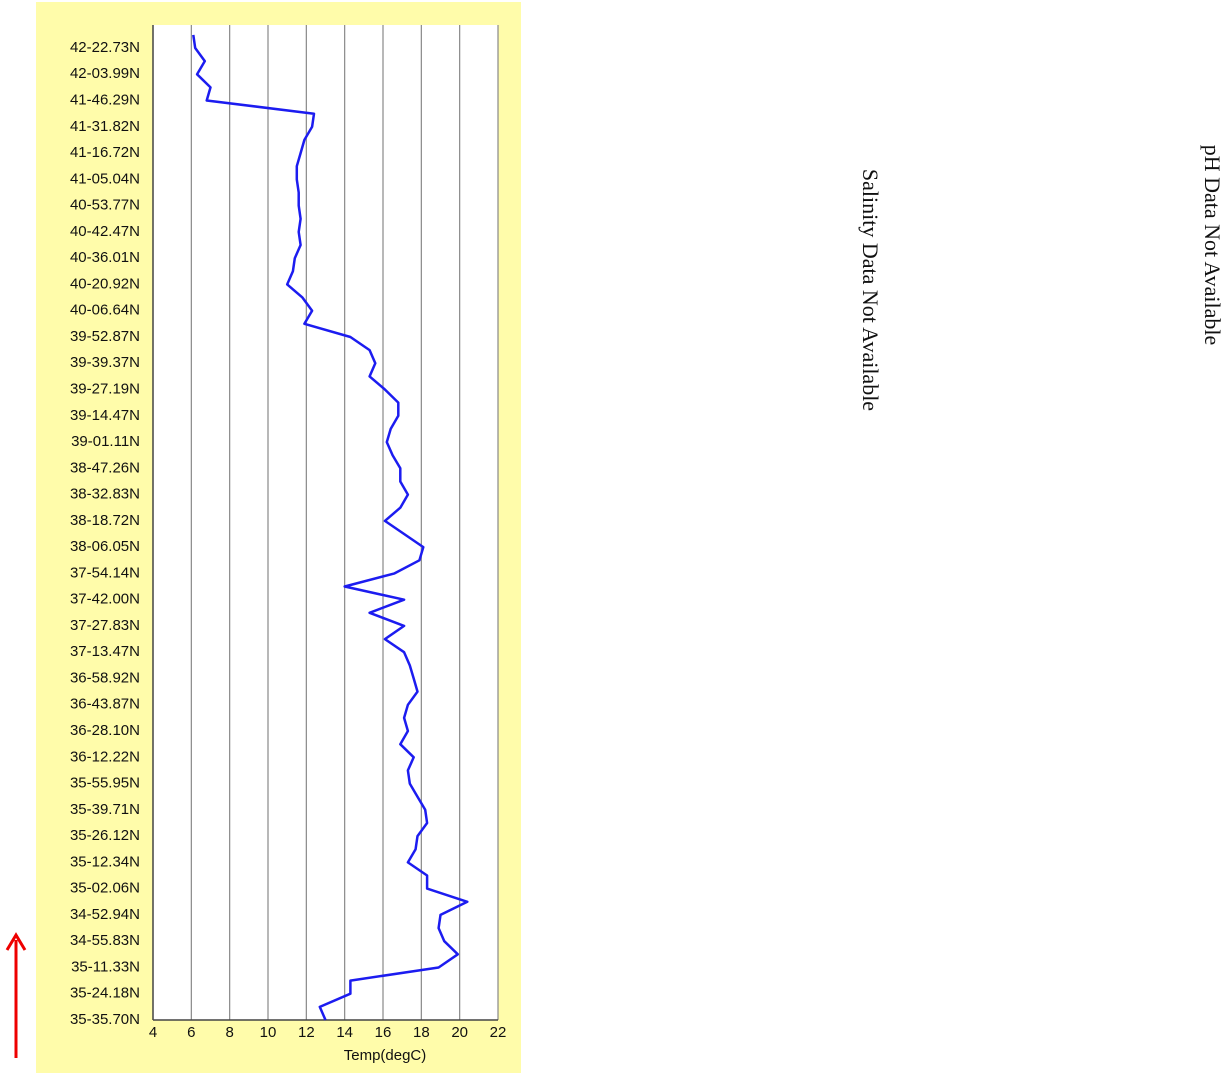 The image size is (1231, 1076). I want to click on x-tick-label: 14, so click(344, 1032).